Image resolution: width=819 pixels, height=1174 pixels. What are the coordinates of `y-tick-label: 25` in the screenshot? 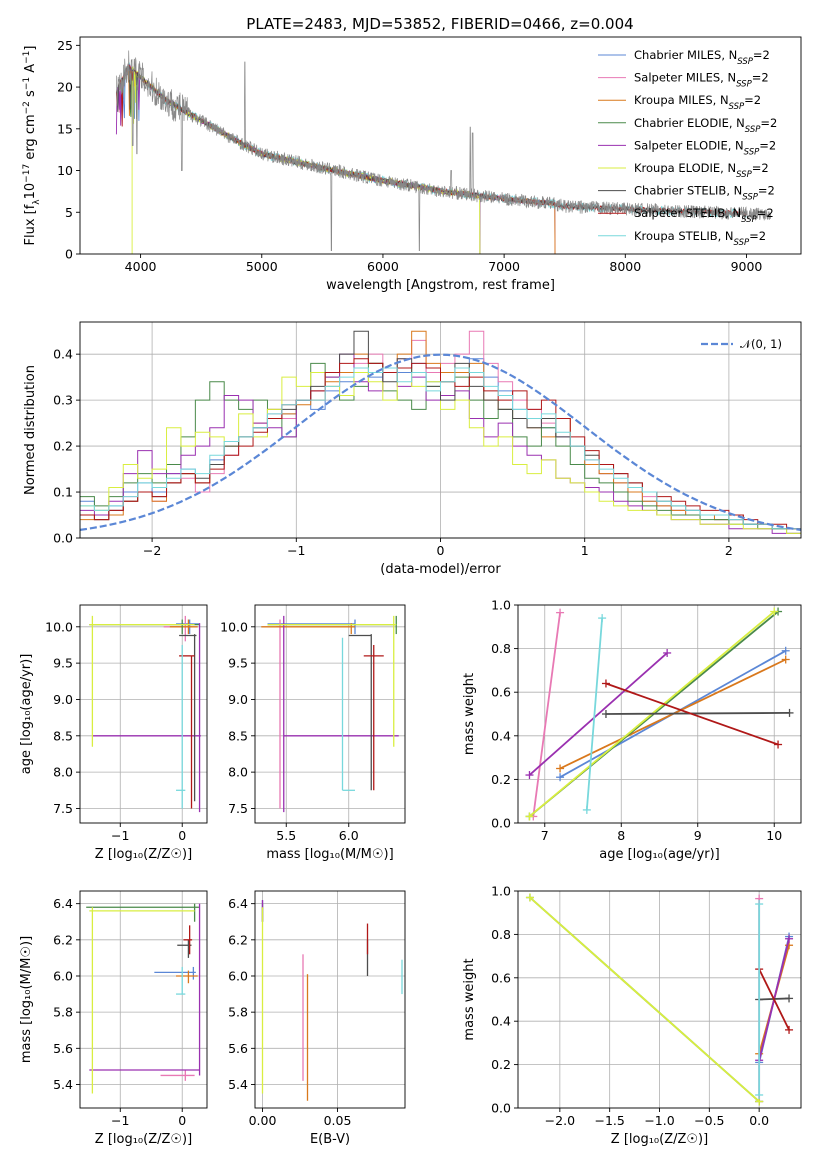 It's located at (65, 45).